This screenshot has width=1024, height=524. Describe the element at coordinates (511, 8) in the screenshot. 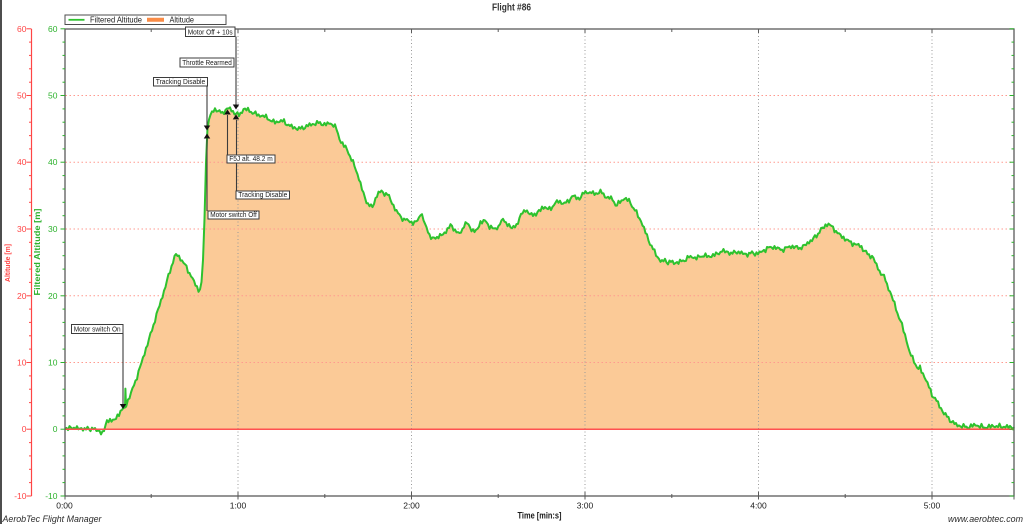

I see `svg-text: Flight #86` at that location.